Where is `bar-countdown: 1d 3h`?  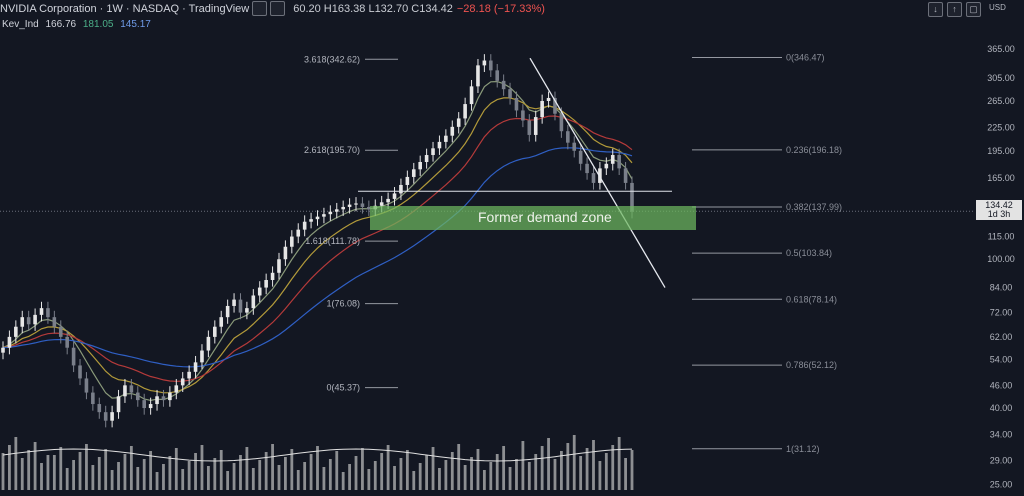
bar-countdown: 1d 3h is located at coordinates (999, 214).